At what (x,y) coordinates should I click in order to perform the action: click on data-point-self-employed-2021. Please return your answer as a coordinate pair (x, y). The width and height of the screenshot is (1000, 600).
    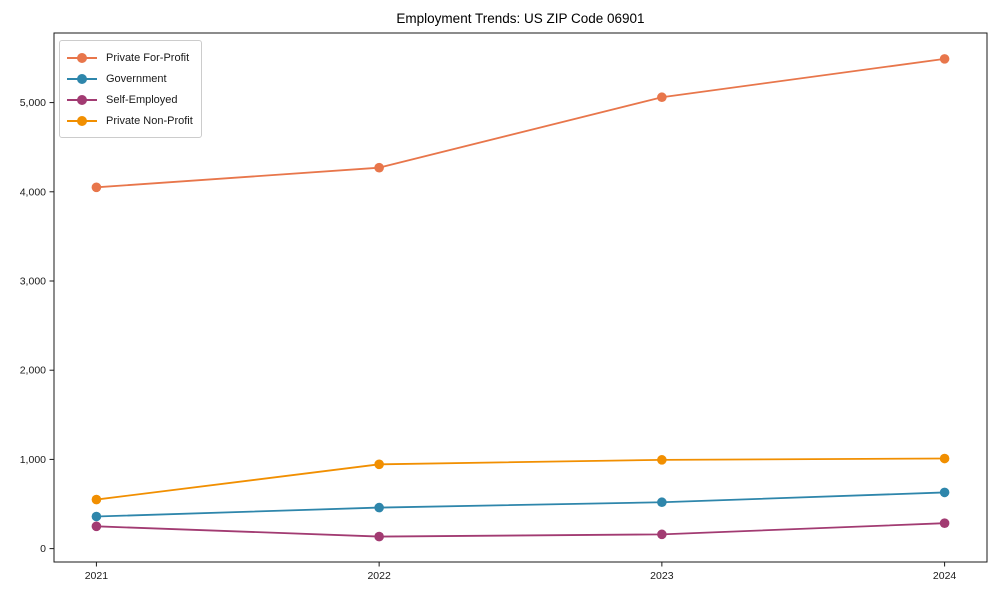
    Looking at the image, I should click on (96, 526).